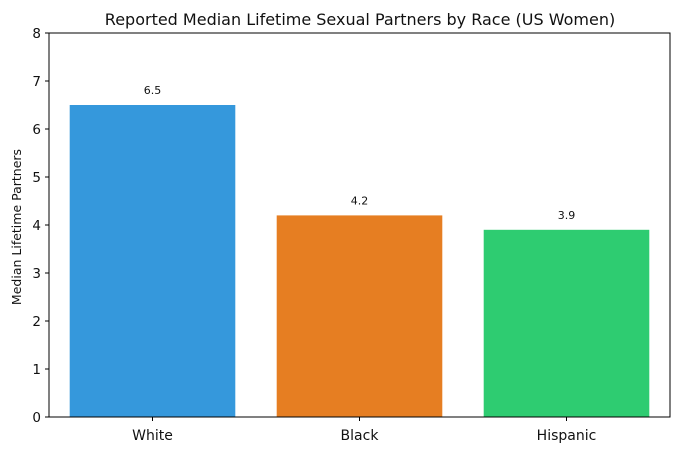  Describe the element at coordinates (566, 323) in the screenshot. I see `bar-hispanic` at that location.